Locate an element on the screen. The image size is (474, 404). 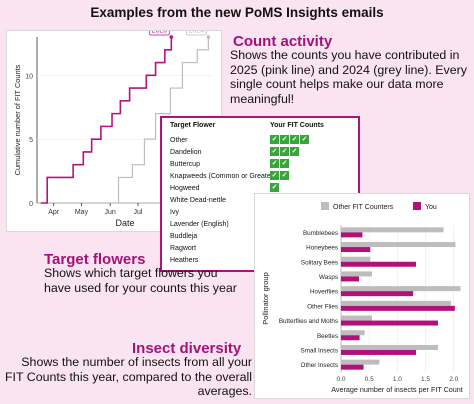
x-tick-label: 0.5 is located at coordinates (369, 379).